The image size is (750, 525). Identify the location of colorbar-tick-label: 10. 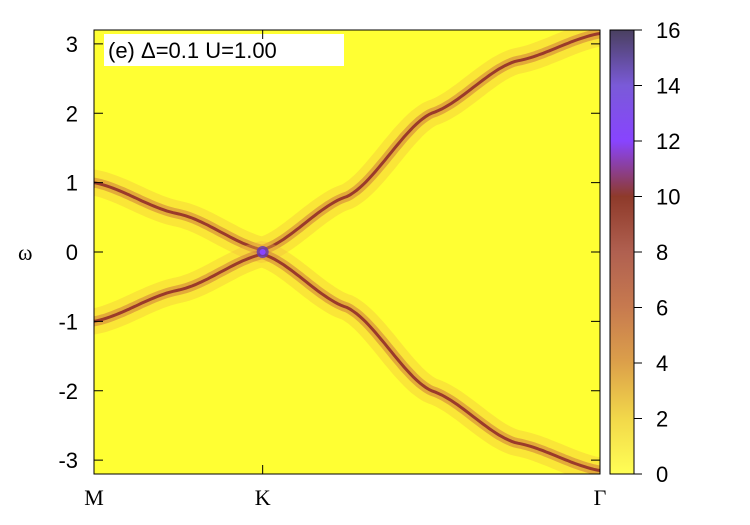
(668, 197).